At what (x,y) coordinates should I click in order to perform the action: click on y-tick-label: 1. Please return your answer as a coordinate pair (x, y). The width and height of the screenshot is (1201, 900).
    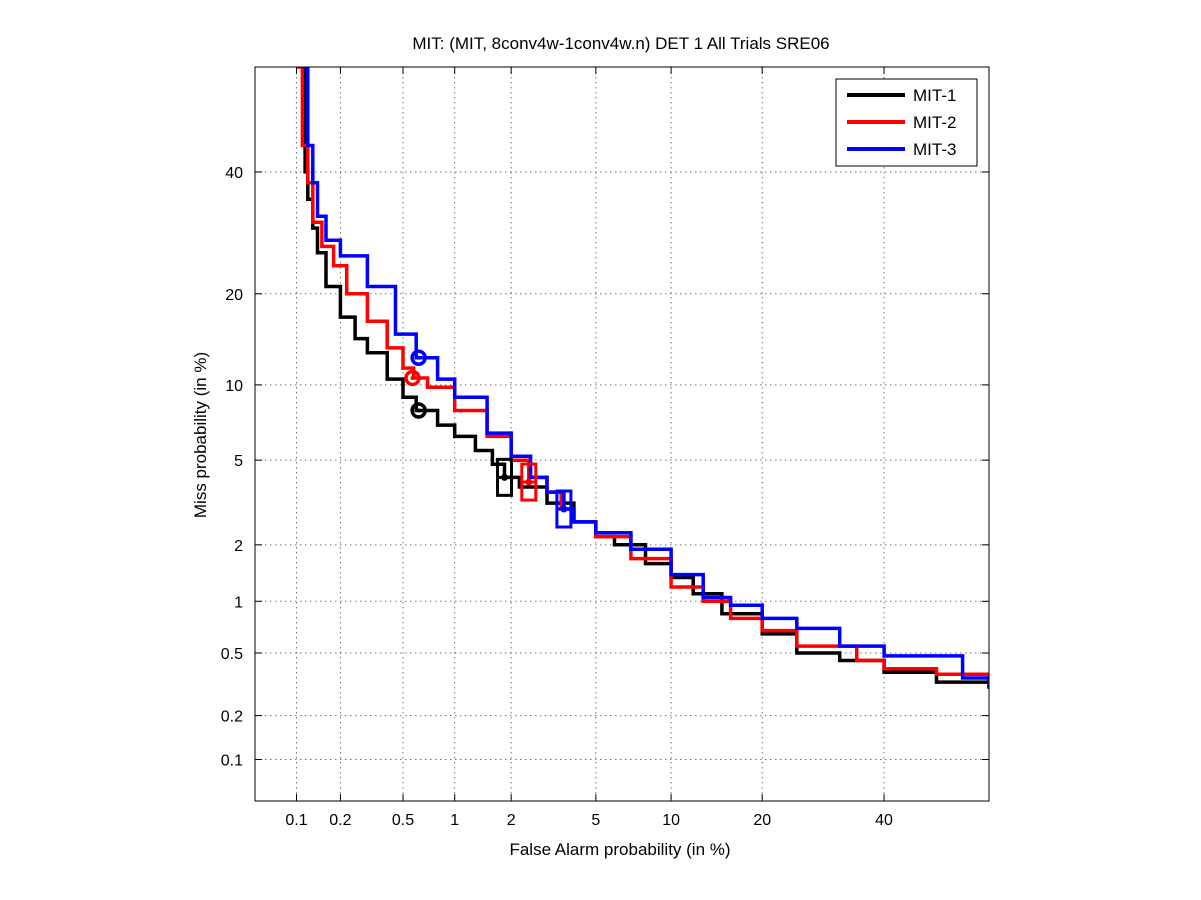
    Looking at the image, I should click on (238, 602).